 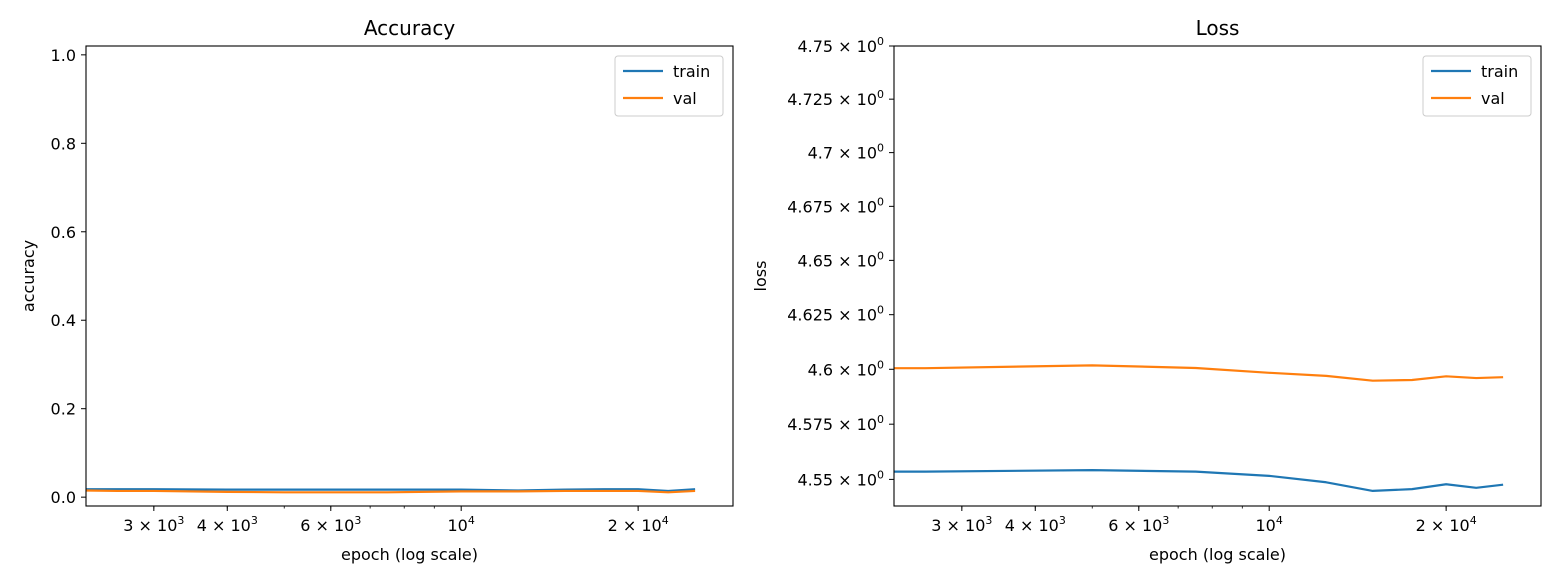 What do you see at coordinates (409, 28) in the screenshot?
I see `chart-title: Accuracy` at bounding box center [409, 28].